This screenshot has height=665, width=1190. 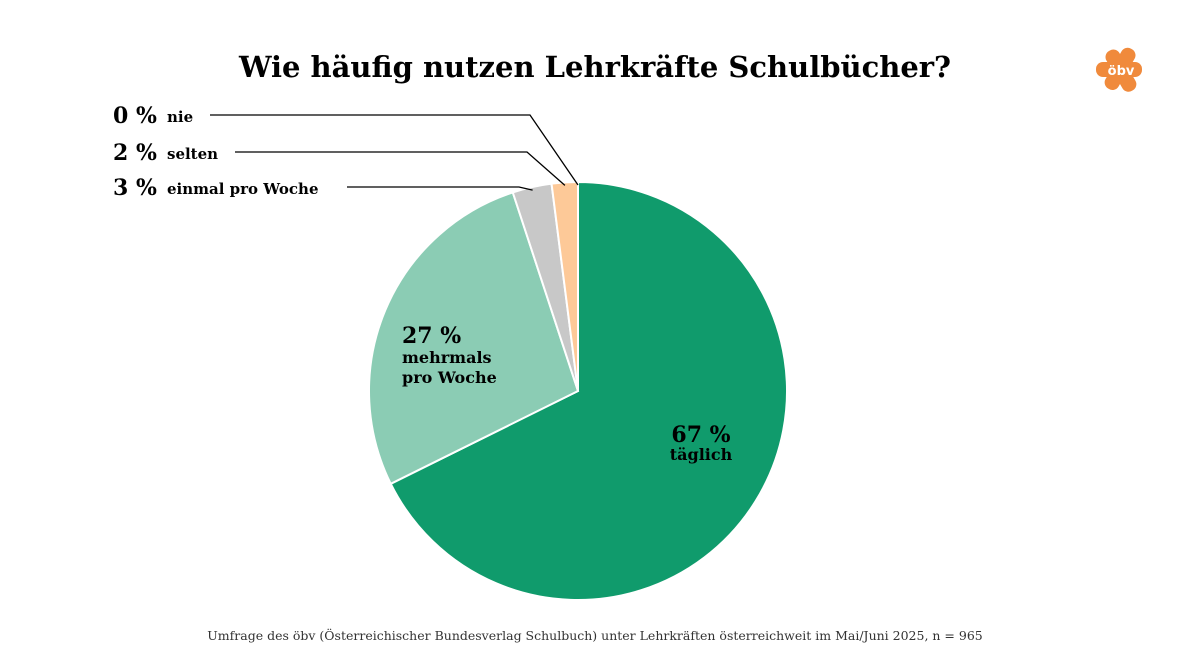 What do you see at coordinates (447, 357) in the screenshot?
I see `slice-1-label-line-0: mehrmals` at bounding box center [447, 357].